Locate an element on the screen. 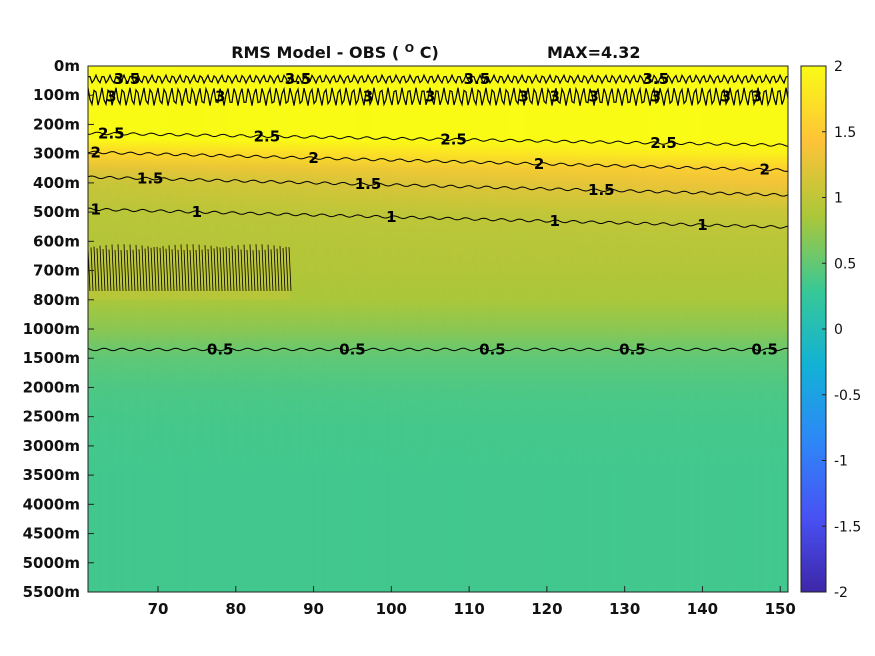 The image size is (875, 656). y-tick-label: 1500m is located at coordinates (51, 358).